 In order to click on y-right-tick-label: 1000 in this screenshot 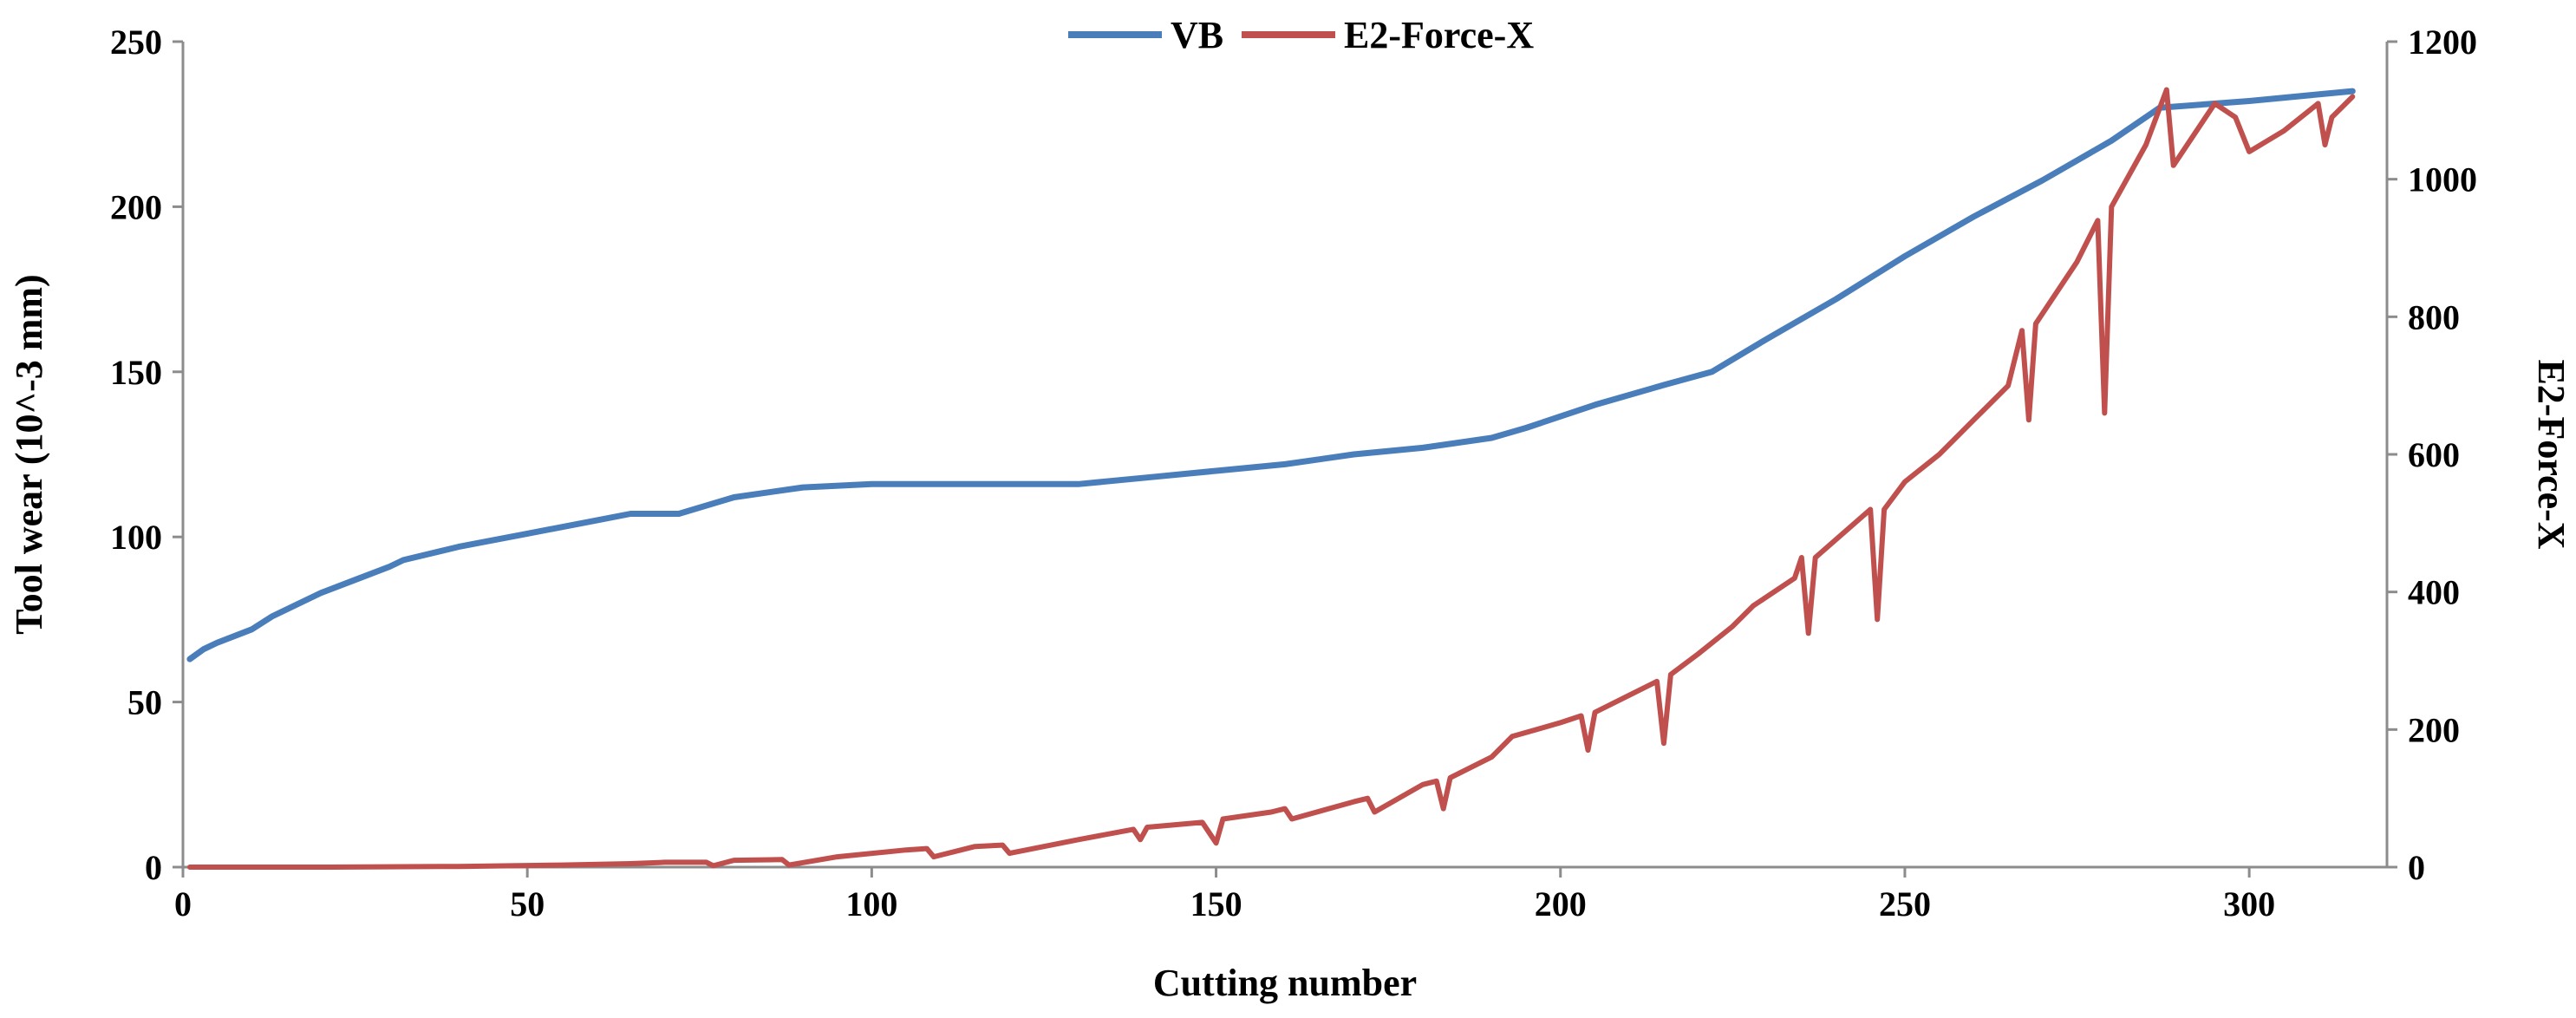, I will do `click(2443, 179)`.